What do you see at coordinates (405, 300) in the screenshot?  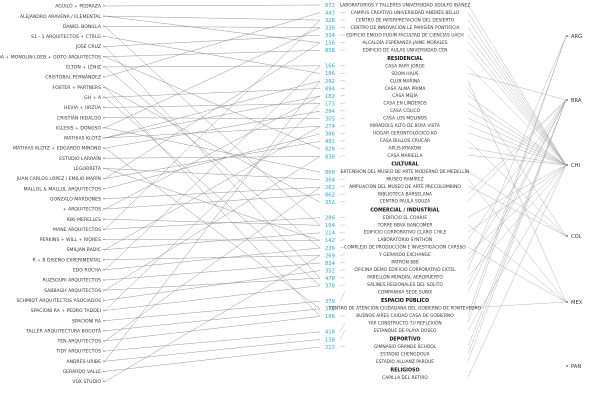 I see `category-heading: ESPACIO PÚBLICO` at bounding box center [405, 300].